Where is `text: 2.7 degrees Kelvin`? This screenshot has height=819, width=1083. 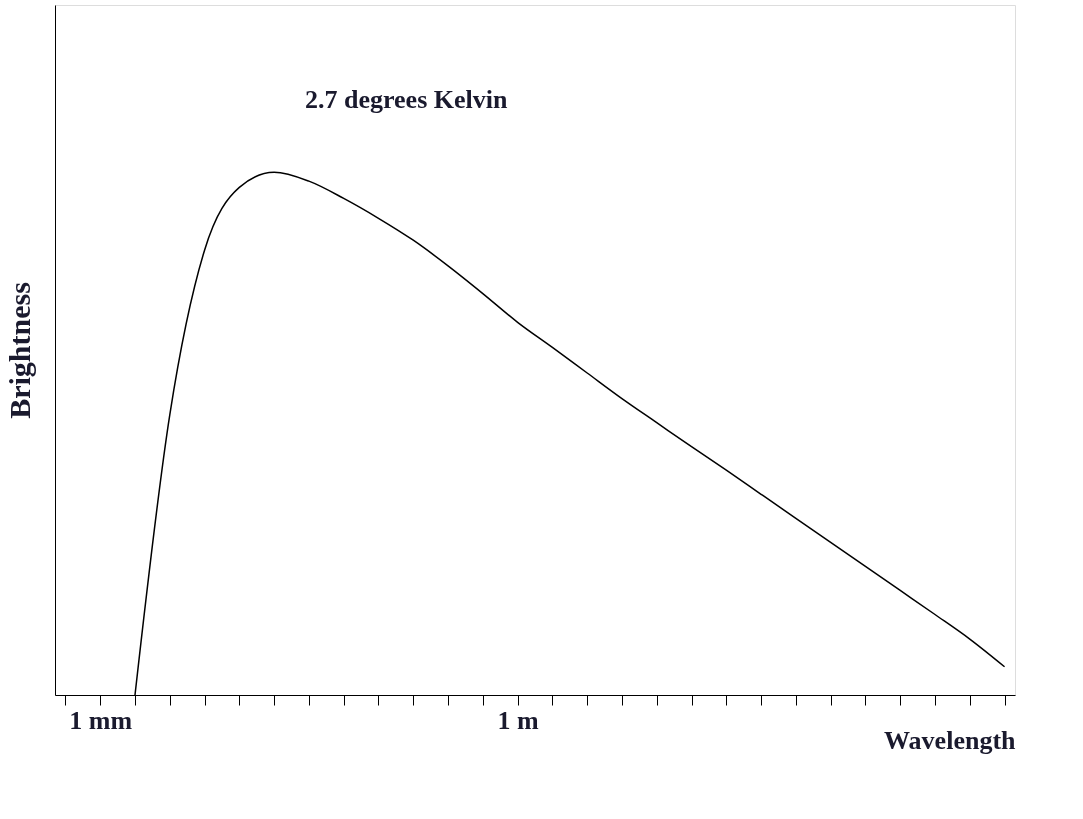 text: 2.7 degrees Kelvin is located at coordinates (406, 99).